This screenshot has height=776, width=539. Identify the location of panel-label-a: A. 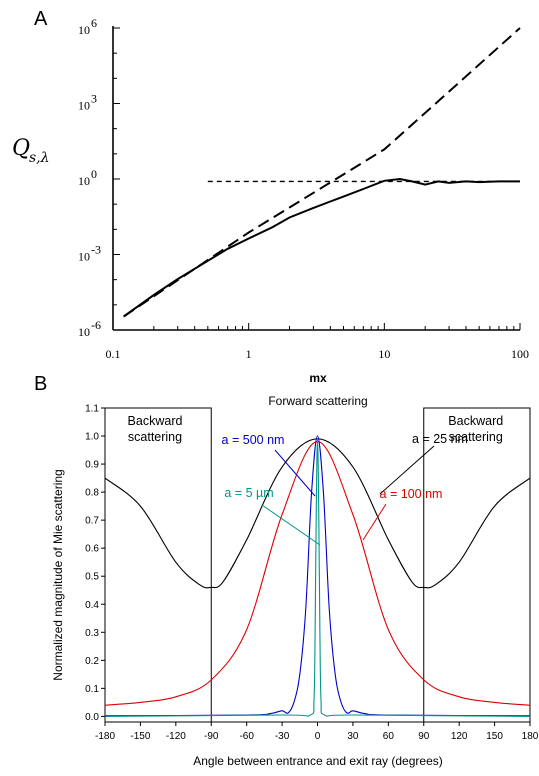
(41, 19).